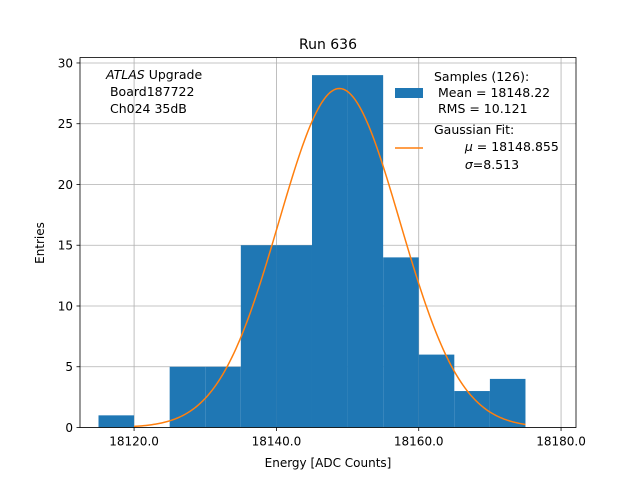 This screenshot has height=480, width=640. What do you see at coordinates (347, 438) in the screenshot?
I see `x-axis-ticks: 18120.0 18140.0 18160.0 18180.0` at bounding box center [347, 438].